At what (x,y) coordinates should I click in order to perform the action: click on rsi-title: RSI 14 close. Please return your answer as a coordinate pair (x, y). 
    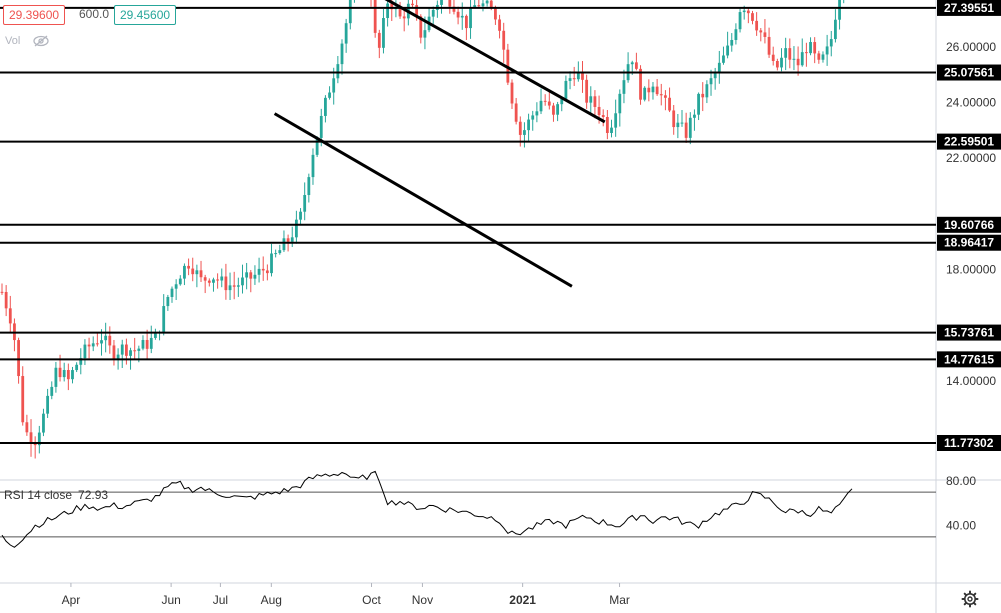
    Looking at the image, I should click on (38, 495).